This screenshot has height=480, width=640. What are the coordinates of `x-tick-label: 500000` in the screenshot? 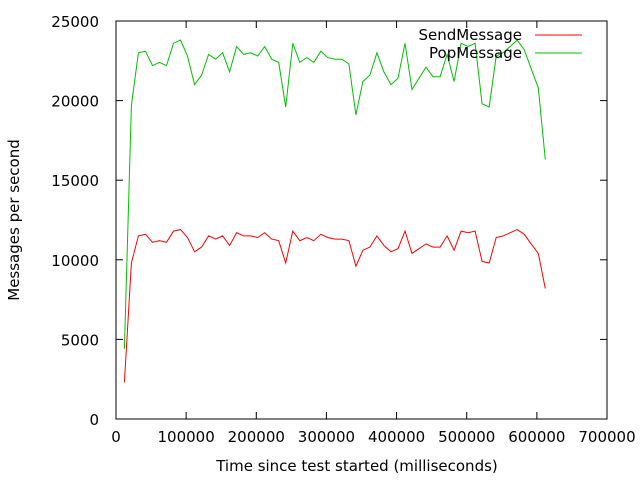 It's located at (466, 437).